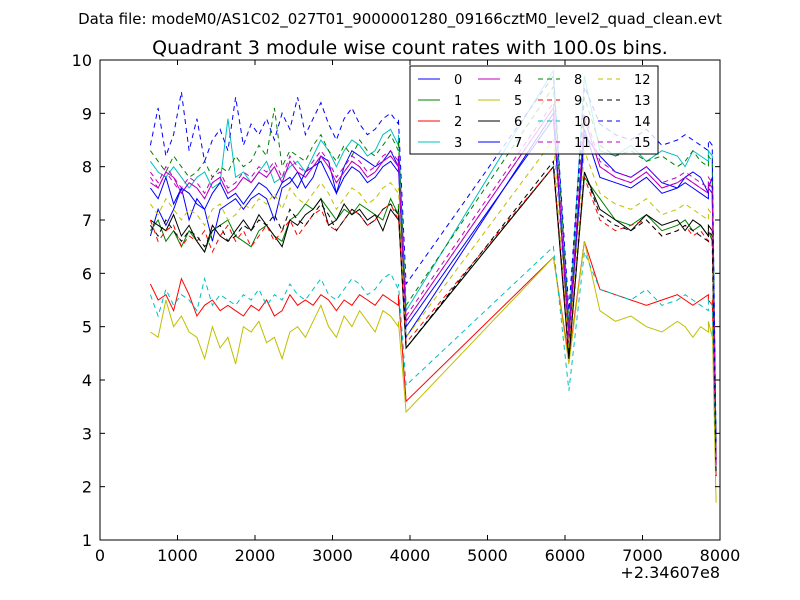 Image resolution: width=800 pixels, height=600 pixels. I want to click on legend-label-14: 14, so click(642, 122).